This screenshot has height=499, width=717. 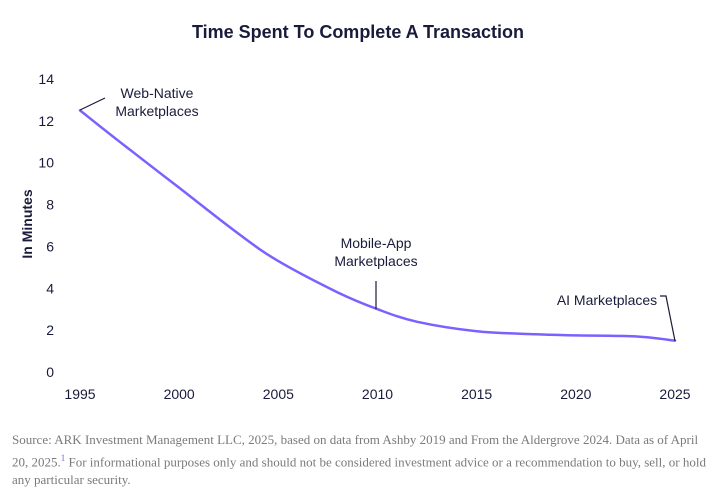 What do you see at coordinates (46, 225) in the screenshot?
I see `y-axis: 0 2 4 6 8 10 12 14` at bounding box center [46, 225].